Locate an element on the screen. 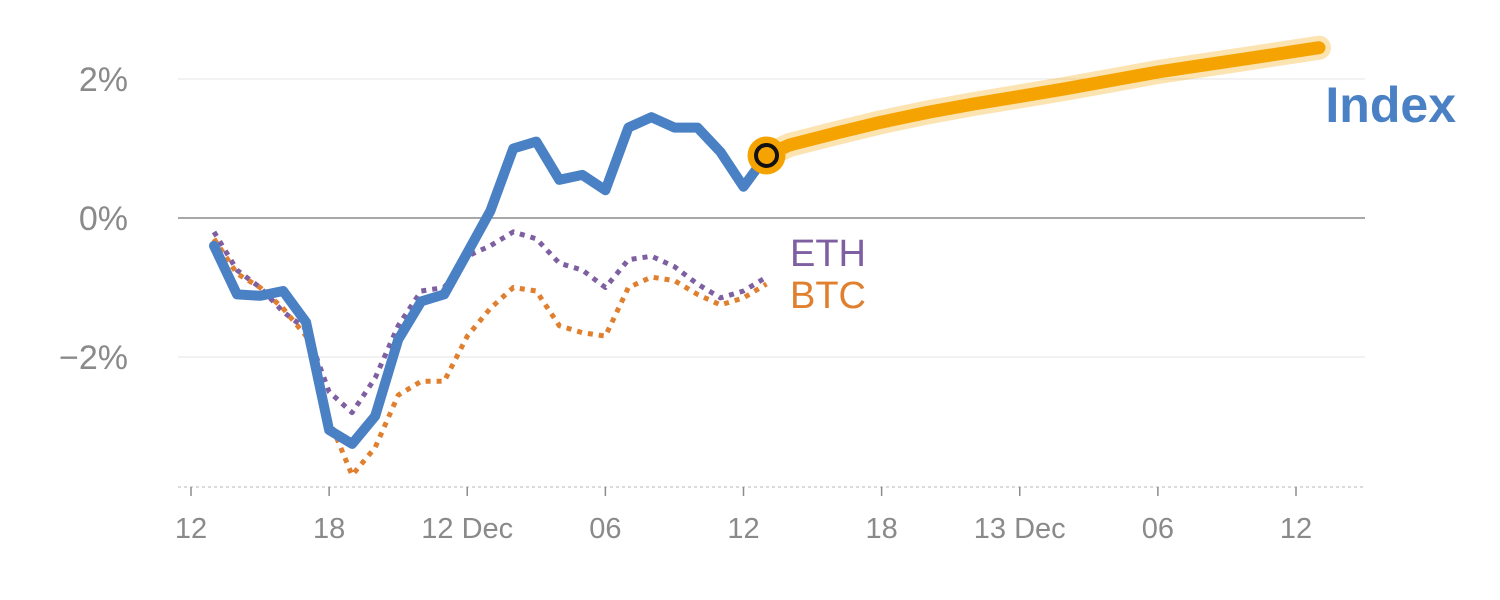 The height and width of the screenshot is (600, 1500). marker-point is located at coordinates (767, 155).